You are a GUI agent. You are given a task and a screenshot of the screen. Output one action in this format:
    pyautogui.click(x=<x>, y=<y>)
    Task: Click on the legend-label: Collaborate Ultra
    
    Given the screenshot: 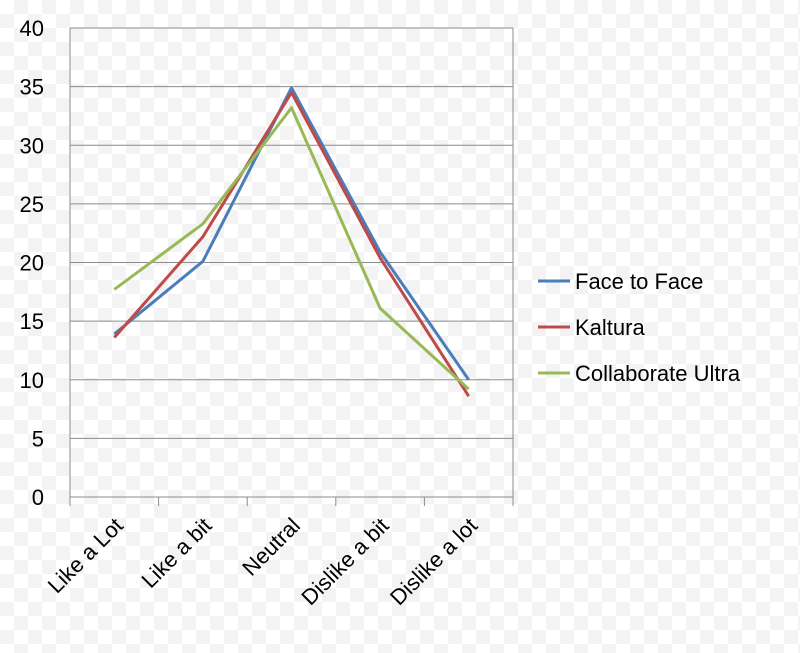 What is the action you would take?
    pyautogui.click(x=658, y=373)
    